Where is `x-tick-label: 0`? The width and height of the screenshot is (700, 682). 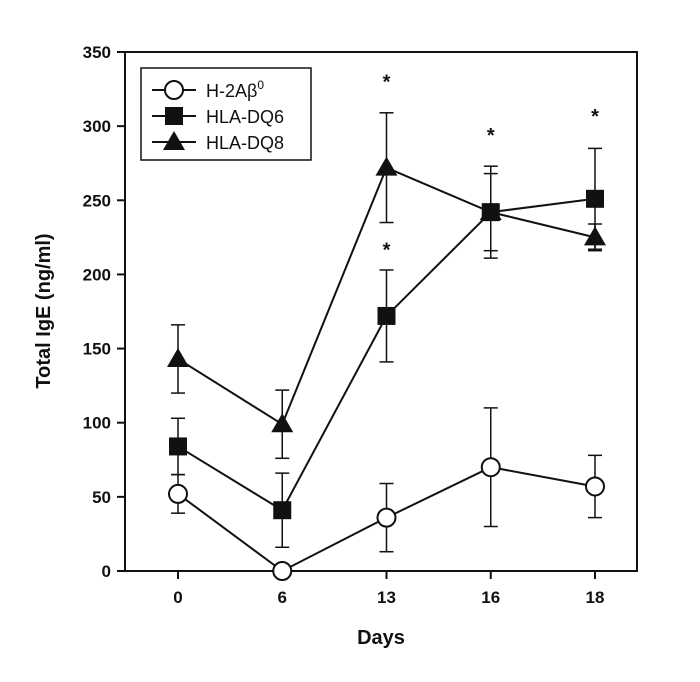 x-tick-label: 0 is located at coordinates (177, 597).